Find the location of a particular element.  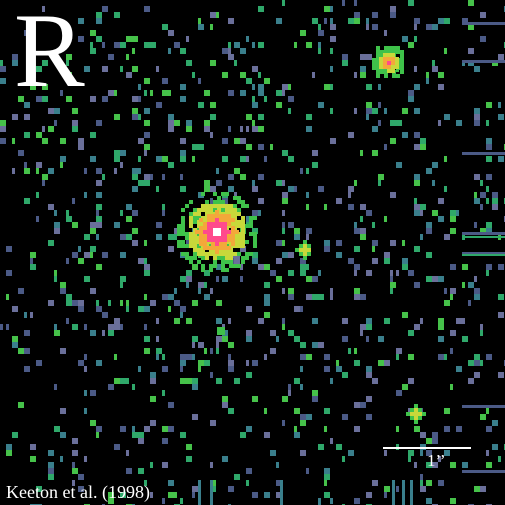

image-credit: Keeton et al. (1998) is located at coordinates (78, 492).